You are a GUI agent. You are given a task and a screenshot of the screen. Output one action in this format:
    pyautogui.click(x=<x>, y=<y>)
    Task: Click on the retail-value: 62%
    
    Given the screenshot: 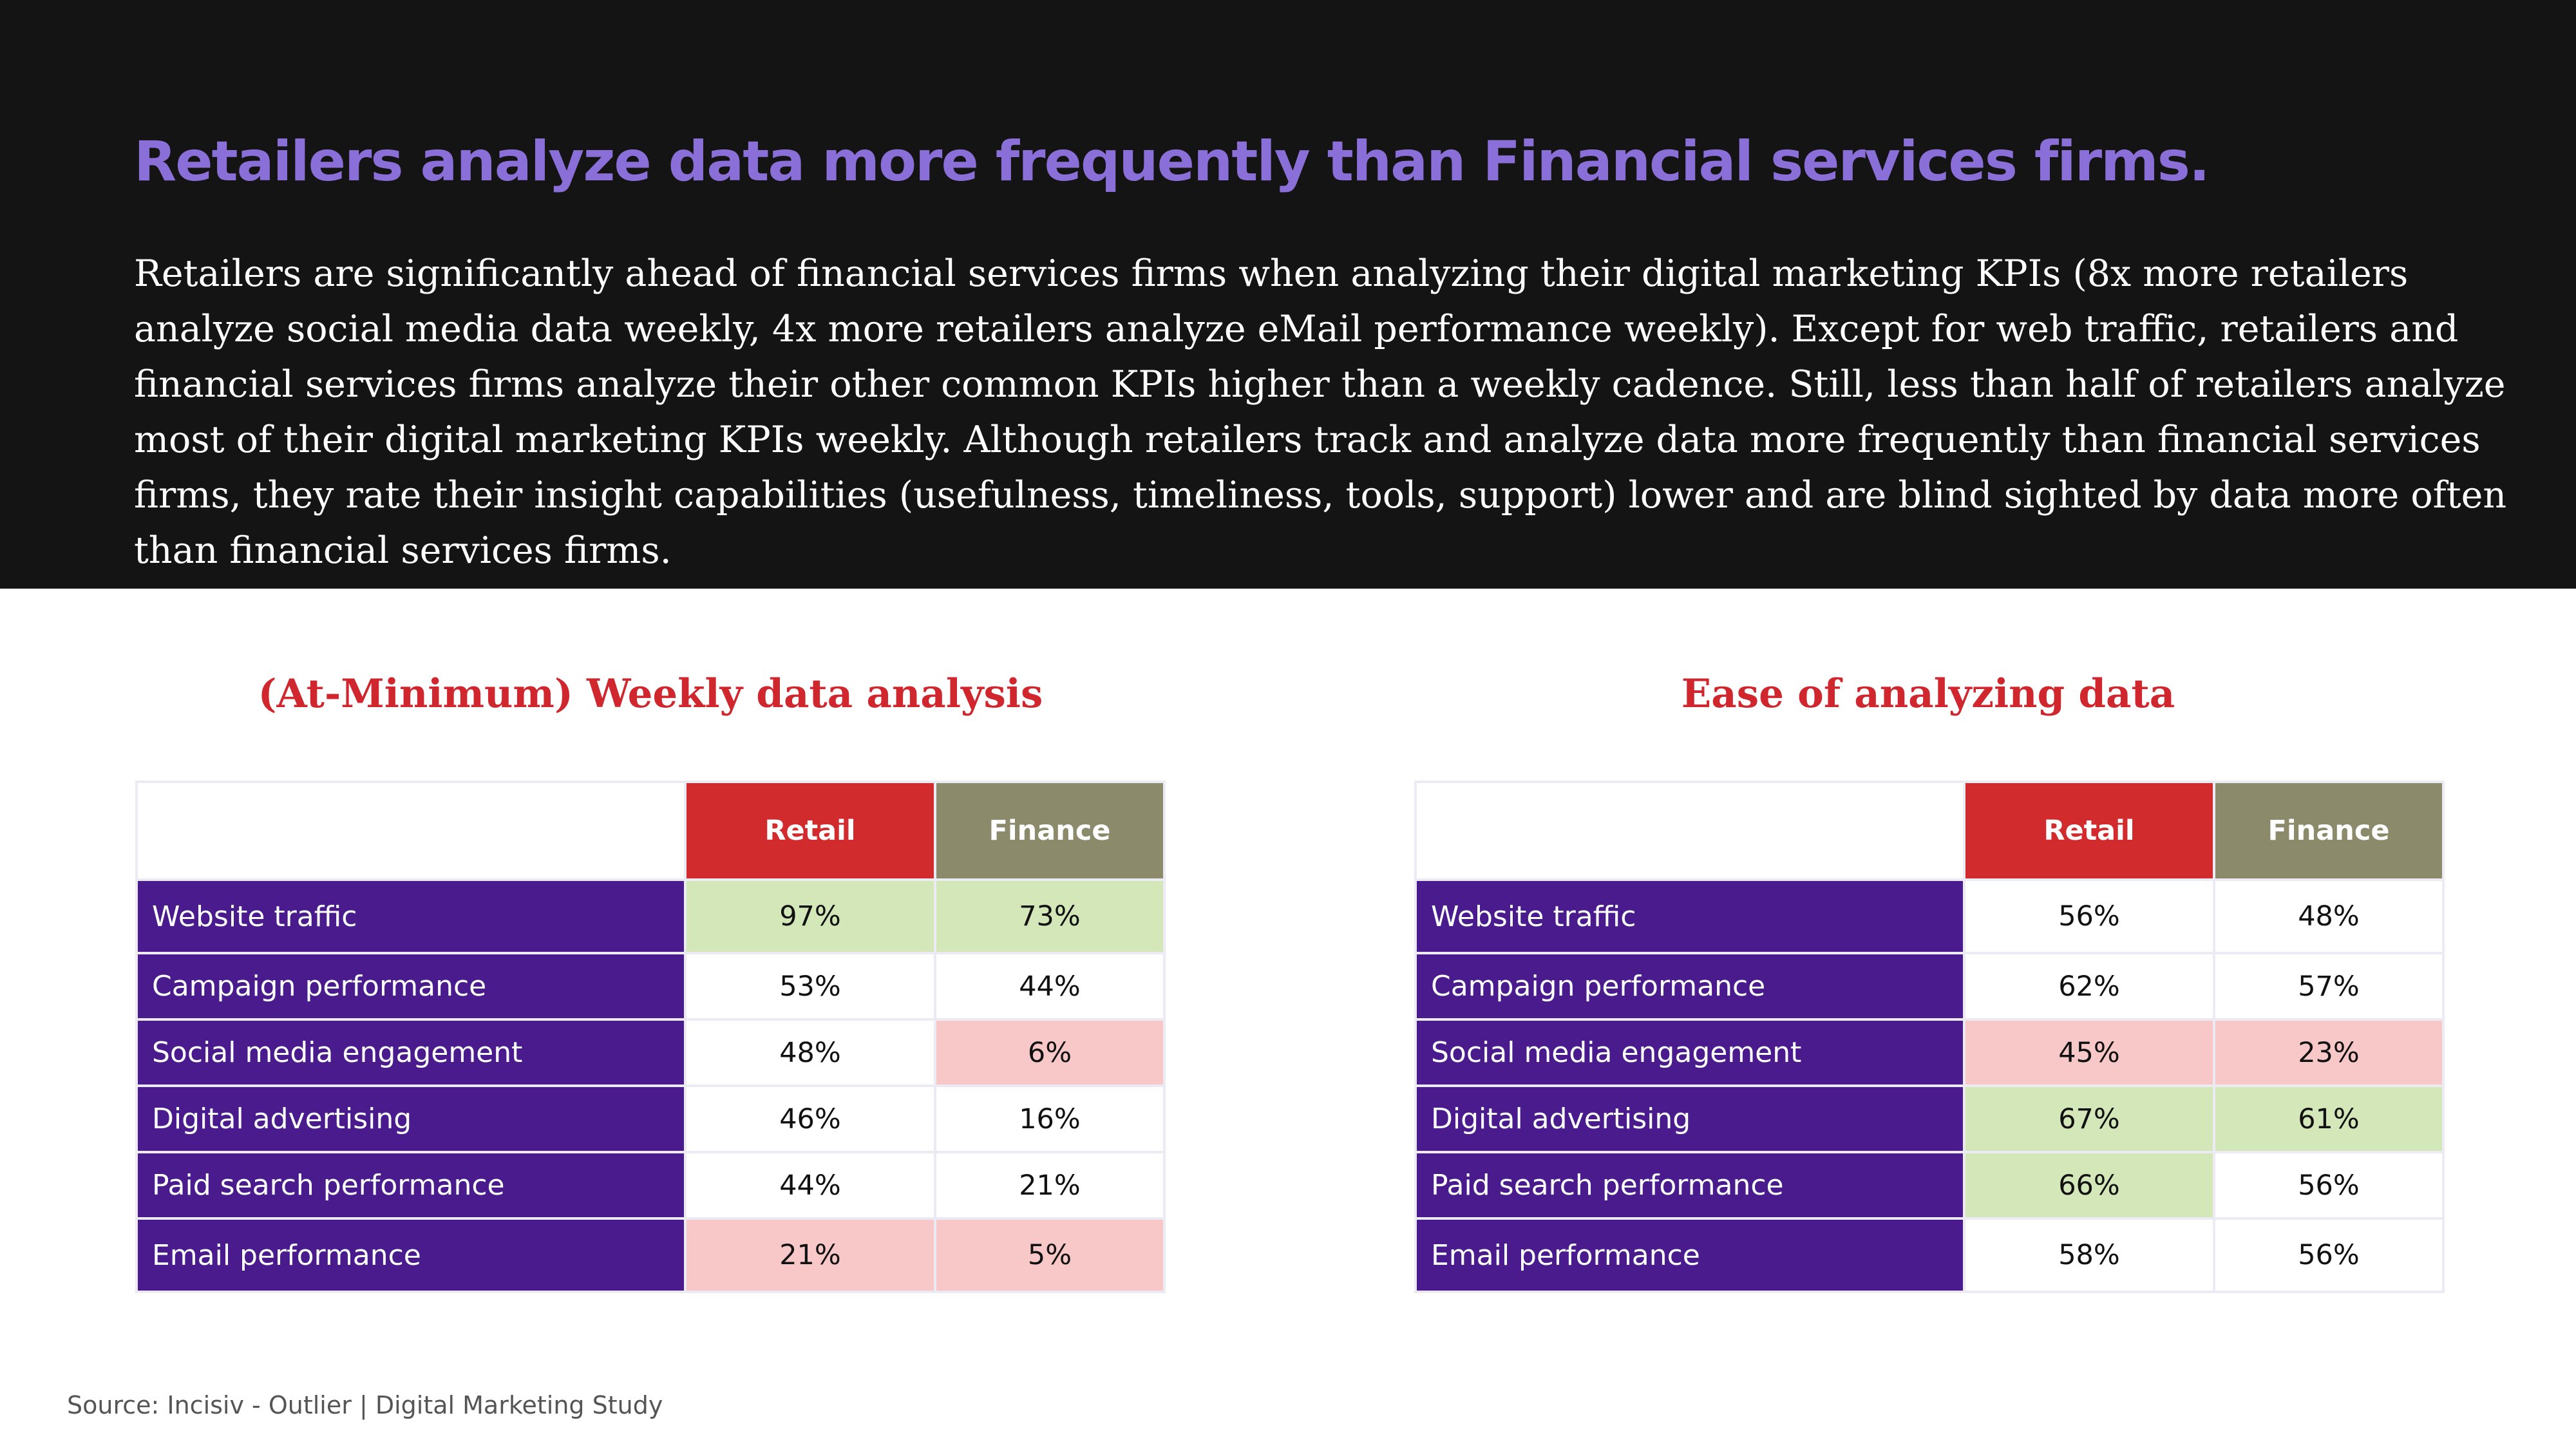 What is the action you would take?
    pyautogui.click(x=2089, y=986)
    